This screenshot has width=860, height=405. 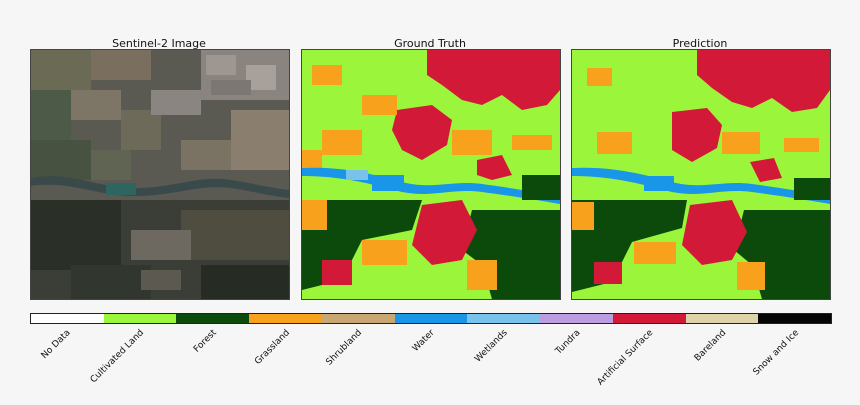 What do you see at coordinates (491, 346) in the screenshot?
I see `class-label: Wetlands` at bounding box center [491, 346].